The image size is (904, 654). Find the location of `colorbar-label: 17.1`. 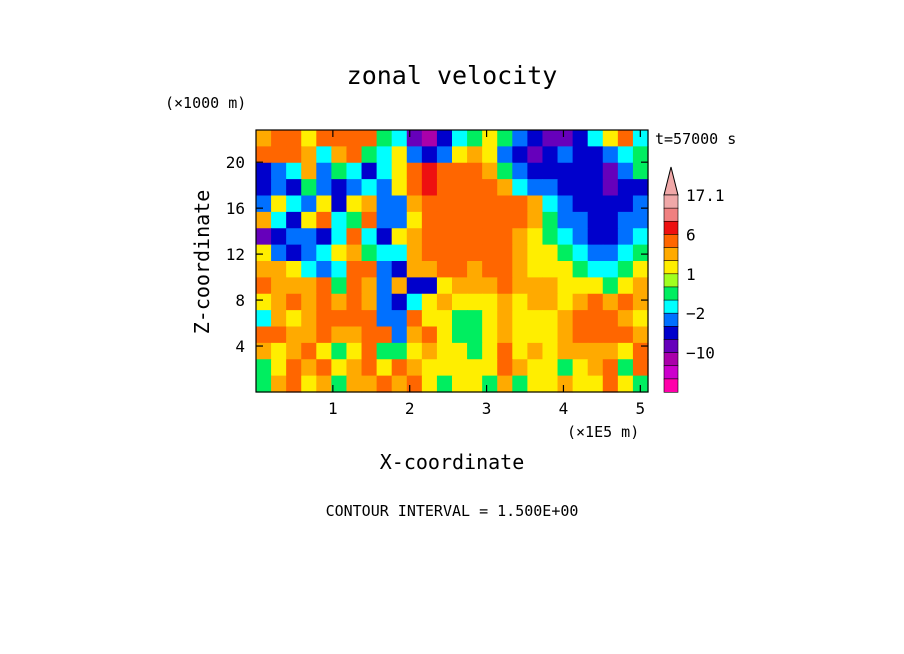

colorbar-label: 17.1 is located at coordinates (705, 195).